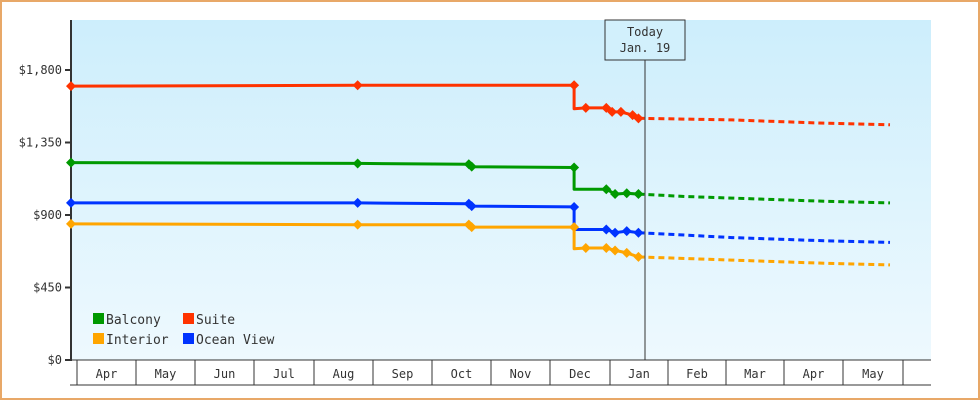 This screenshot has height=400, width=980. I want to click on y-tick-label: $1,350, so click(40, 143).